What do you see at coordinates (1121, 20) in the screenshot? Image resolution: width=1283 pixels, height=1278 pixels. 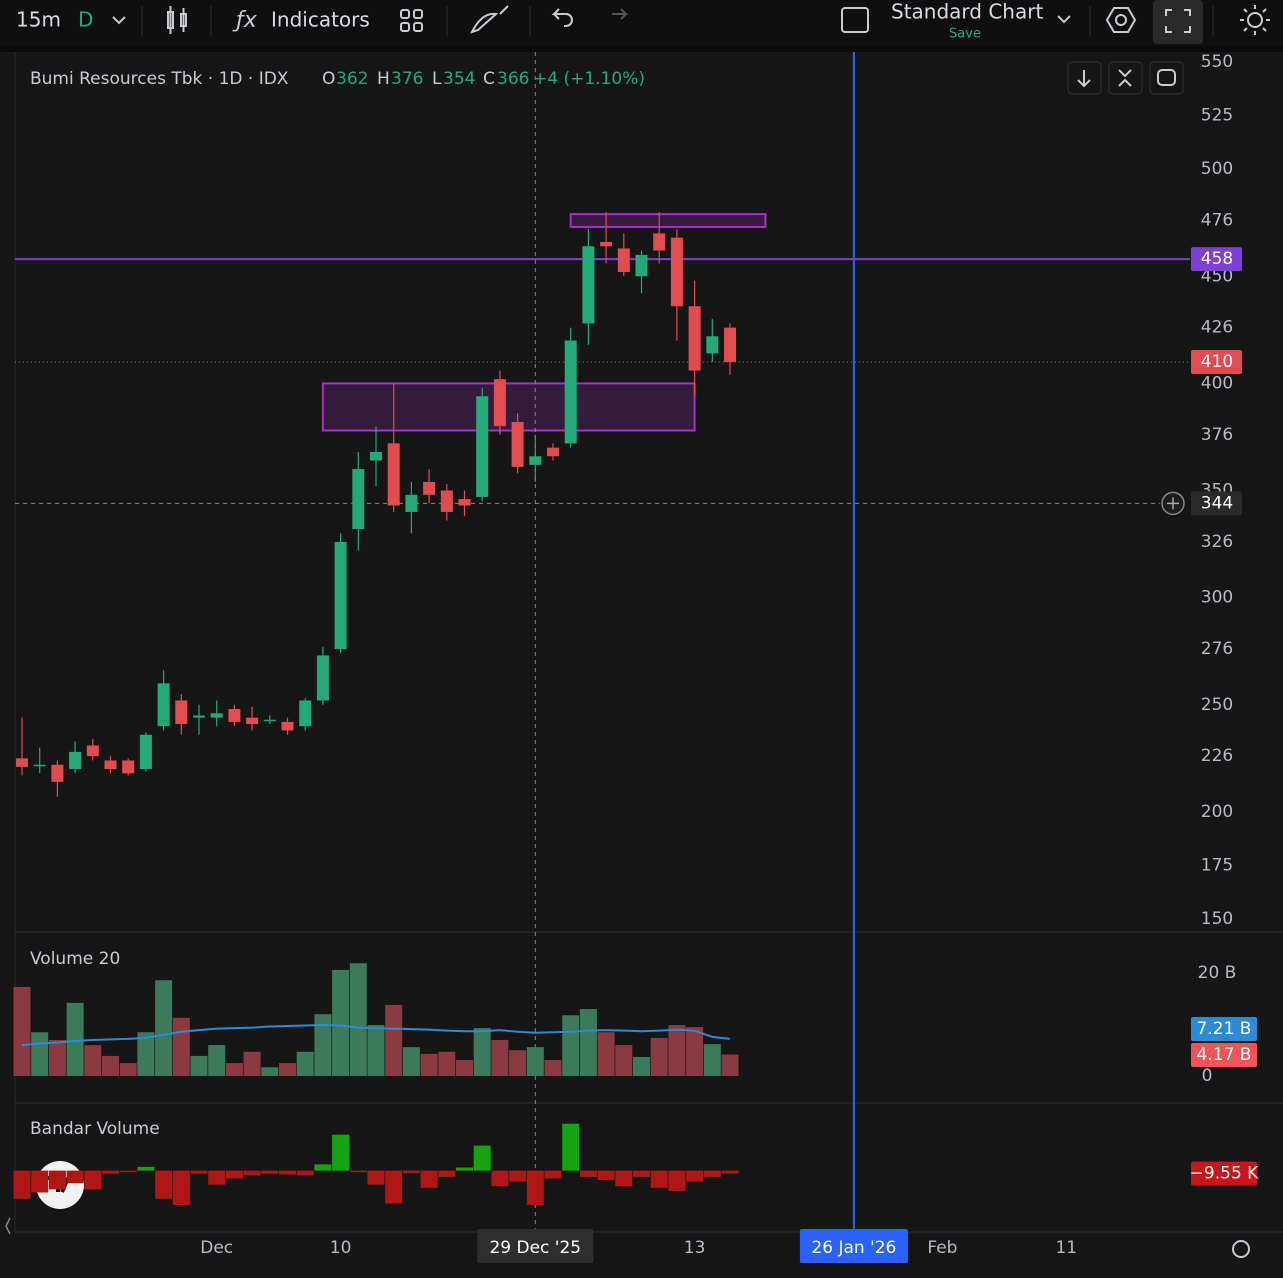 I see `settings-icon` at bounding box center [1121, 20].